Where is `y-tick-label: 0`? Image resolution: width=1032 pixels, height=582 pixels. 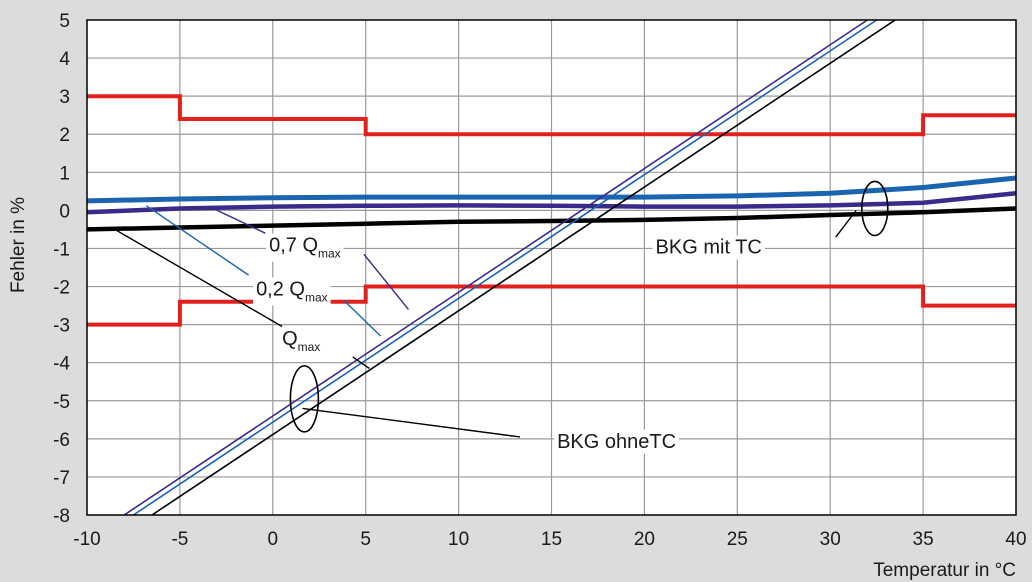 y-tick-label: 0 is located at coordinates (64, 211).